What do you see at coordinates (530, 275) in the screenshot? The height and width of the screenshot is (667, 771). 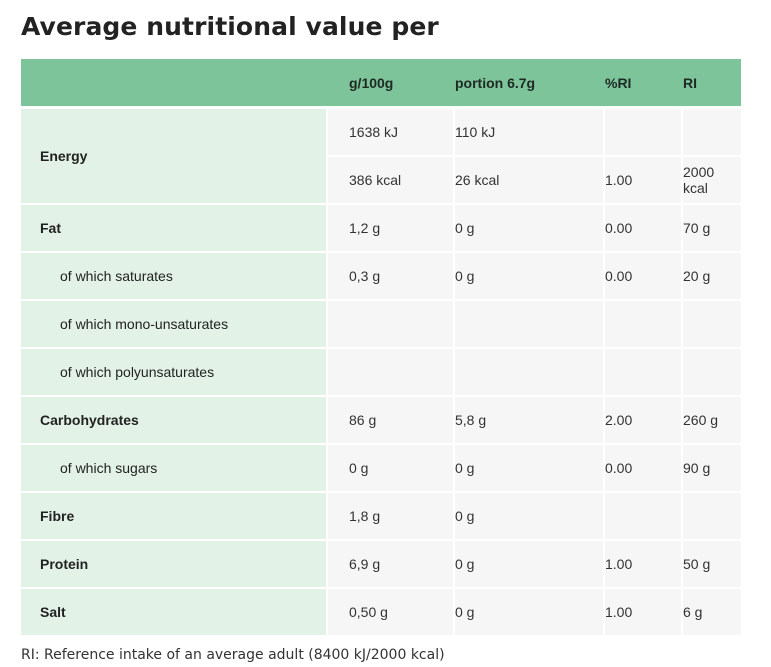 I see `saturates-portion: 0 g` at bounding box center [530, 275].